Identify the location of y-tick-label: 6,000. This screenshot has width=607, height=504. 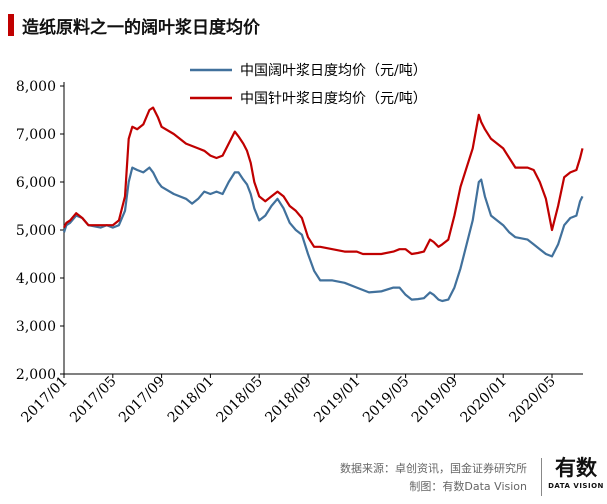
(36, 183).